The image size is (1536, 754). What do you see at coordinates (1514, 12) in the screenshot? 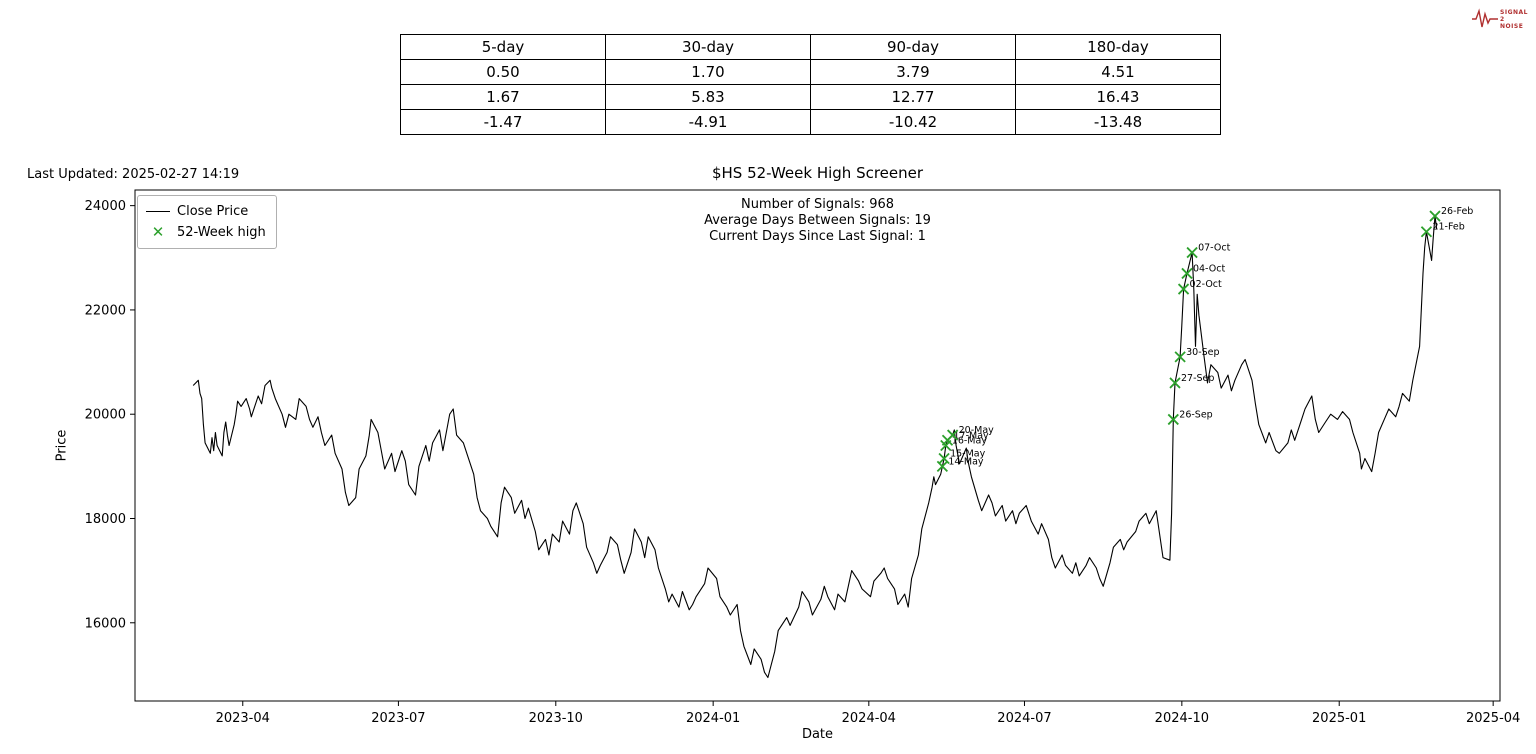
I see `logo-line-1: SIGNAL` at bounding box center [1514, 12].